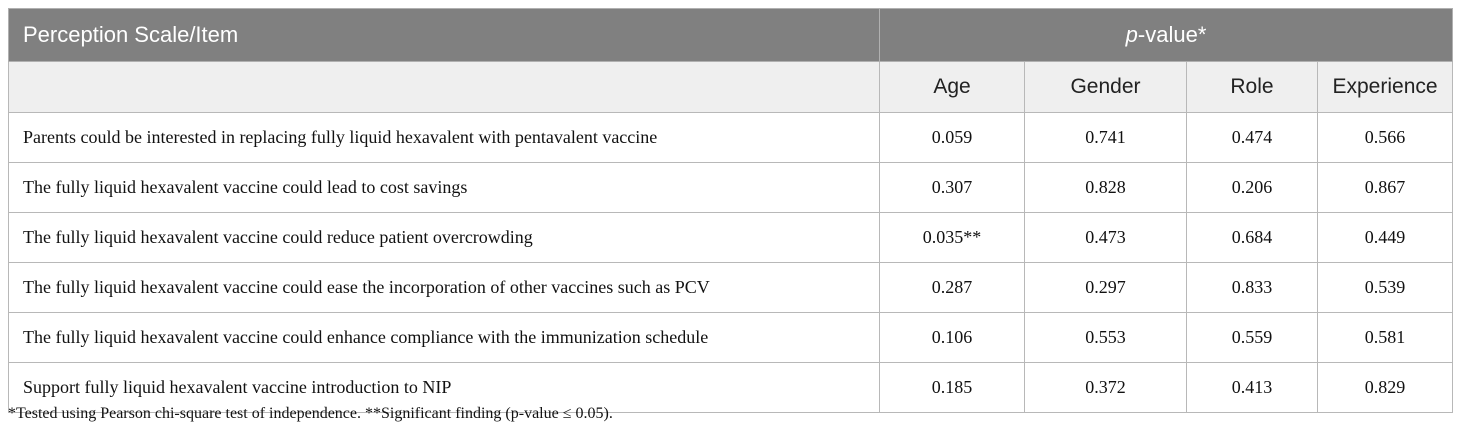  Describe the element at coordinates (1105, 237) in the screenshot. I see `cell-gender: 0.473` at that location.